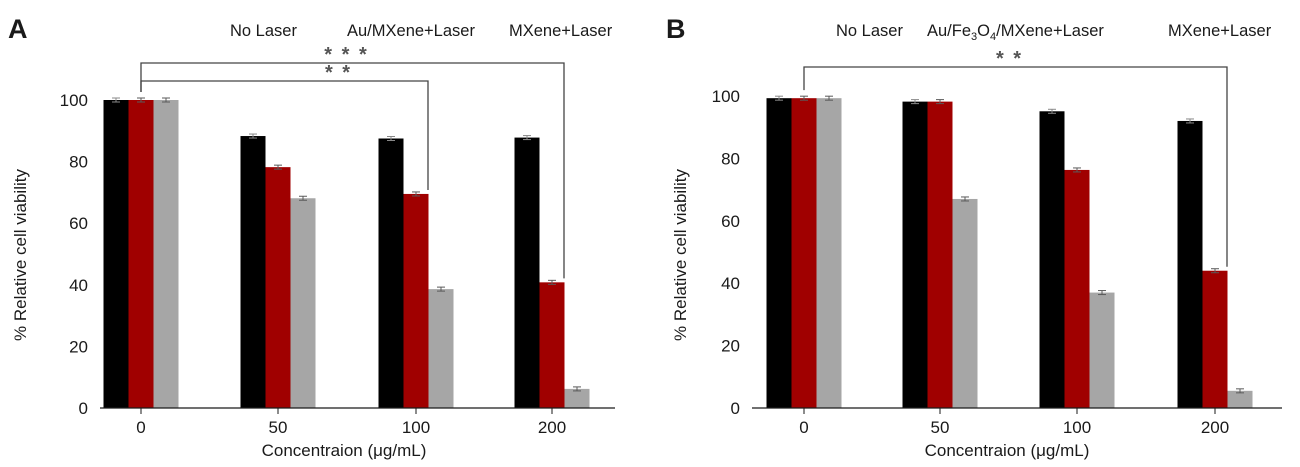 Image resolution: width=1300 pixels, height=467 pixels. Describe the element at coordinates (940, 102) in the screenshot. I see `panel-b-errorbar-s1-c1` at that location.